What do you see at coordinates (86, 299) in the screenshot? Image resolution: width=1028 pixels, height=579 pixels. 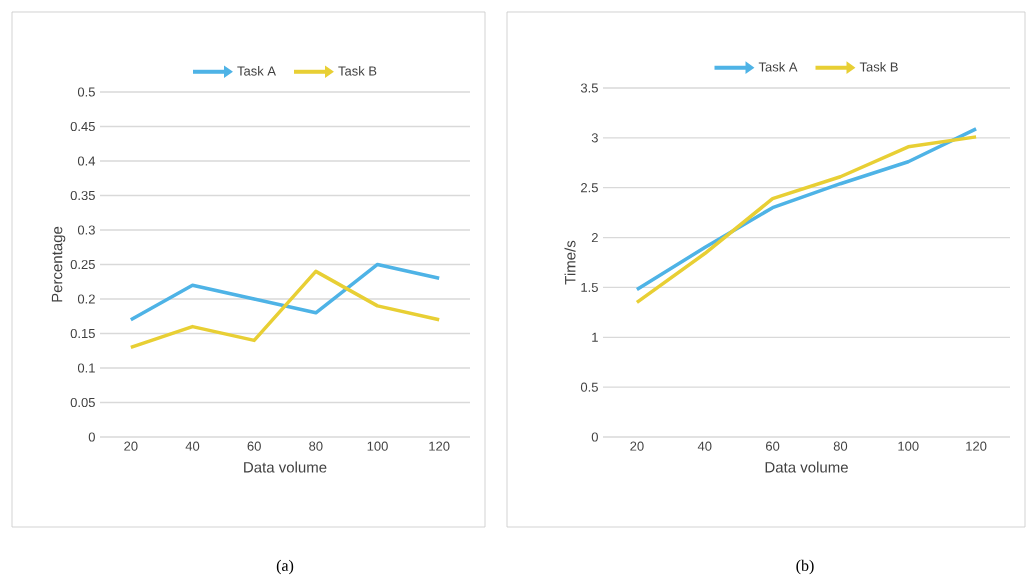 I see `y-tick-label: 0.2` at bounding box center [86, 299].